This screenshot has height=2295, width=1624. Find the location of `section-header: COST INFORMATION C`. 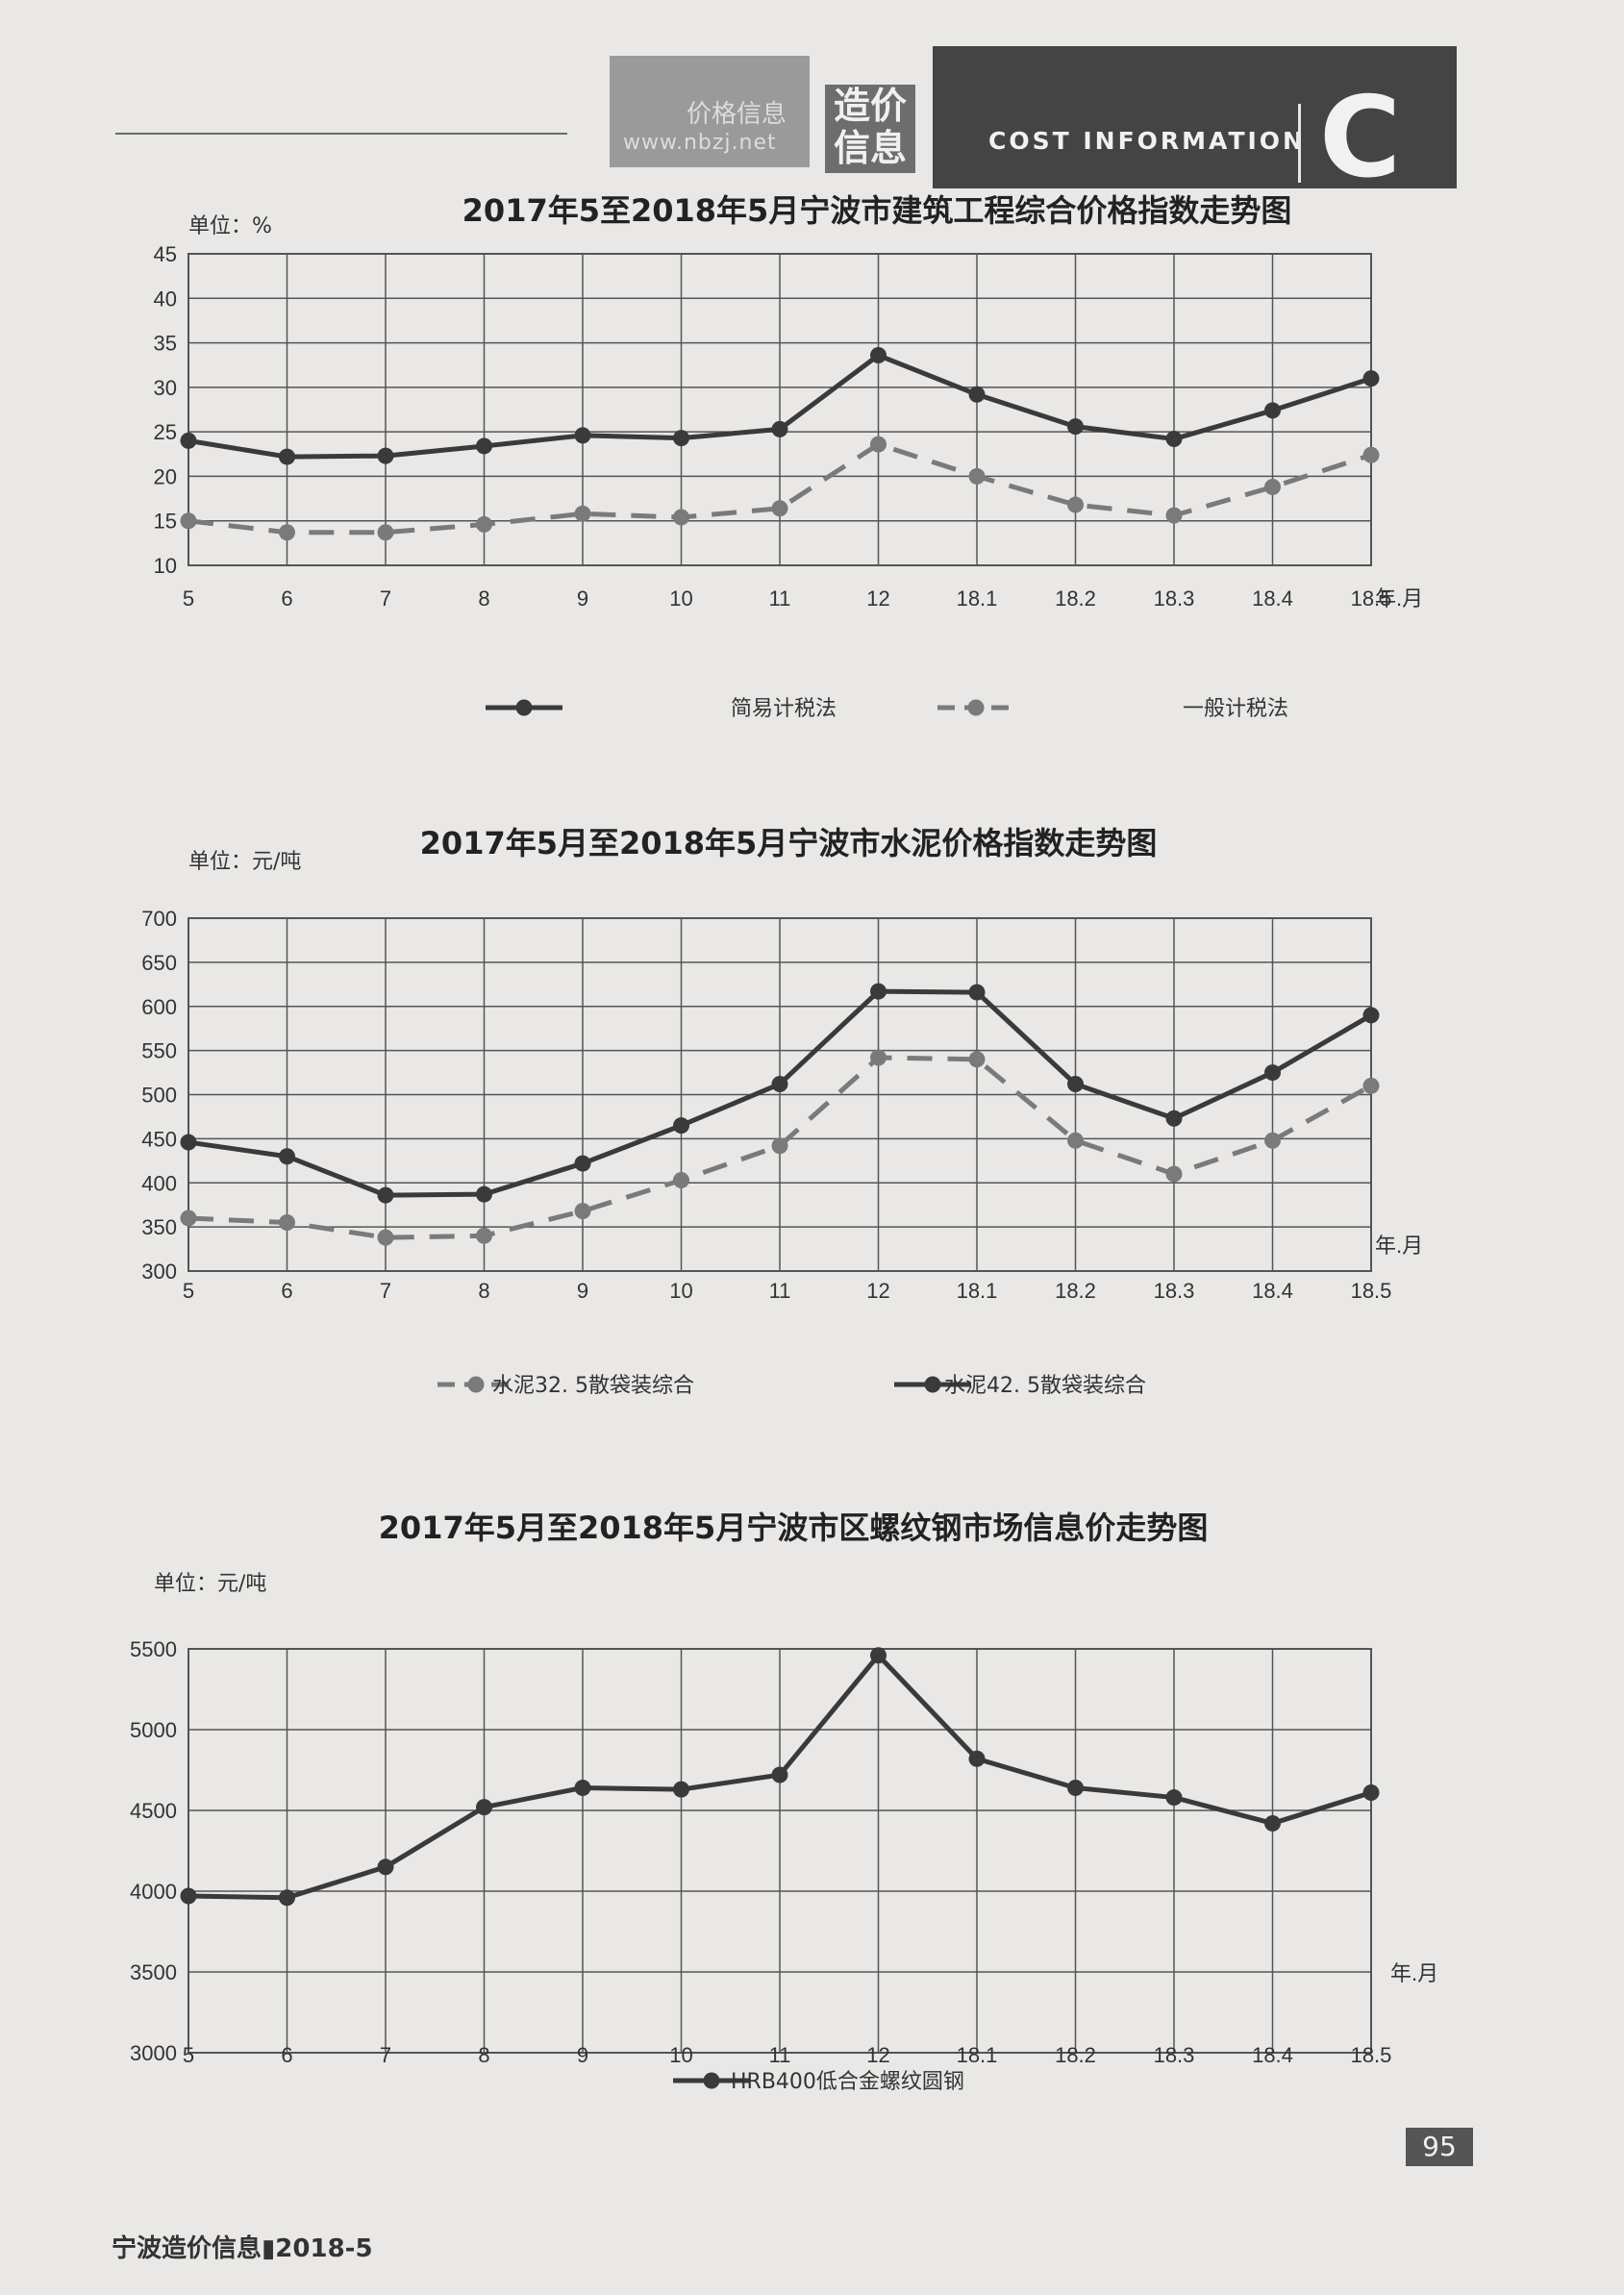

section-header: COST INFORMATION C is located at coordinates (1195, 120).